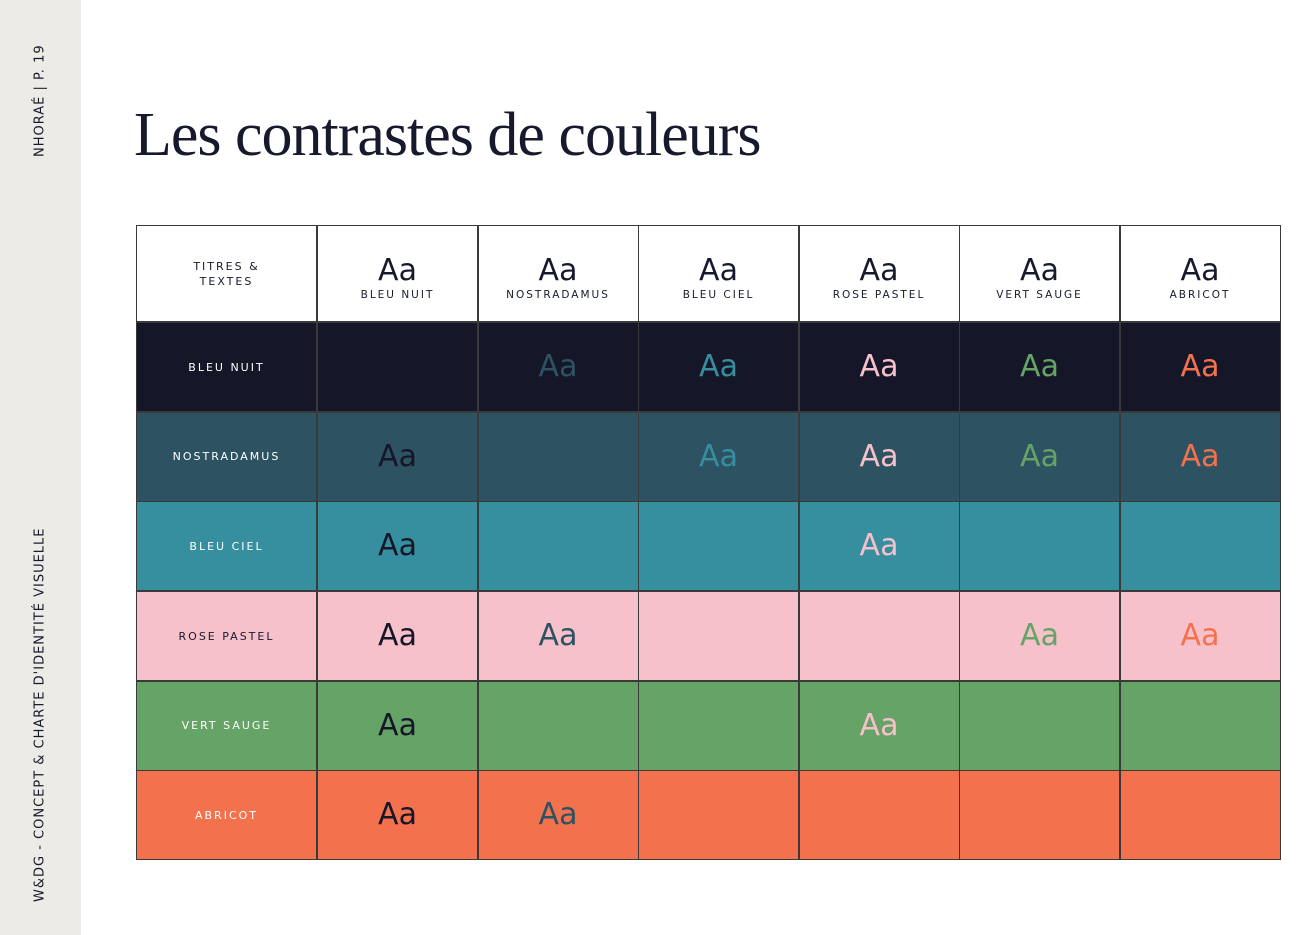  I want to click on row-header: NOSTRADAMUS, so click(226, 456).